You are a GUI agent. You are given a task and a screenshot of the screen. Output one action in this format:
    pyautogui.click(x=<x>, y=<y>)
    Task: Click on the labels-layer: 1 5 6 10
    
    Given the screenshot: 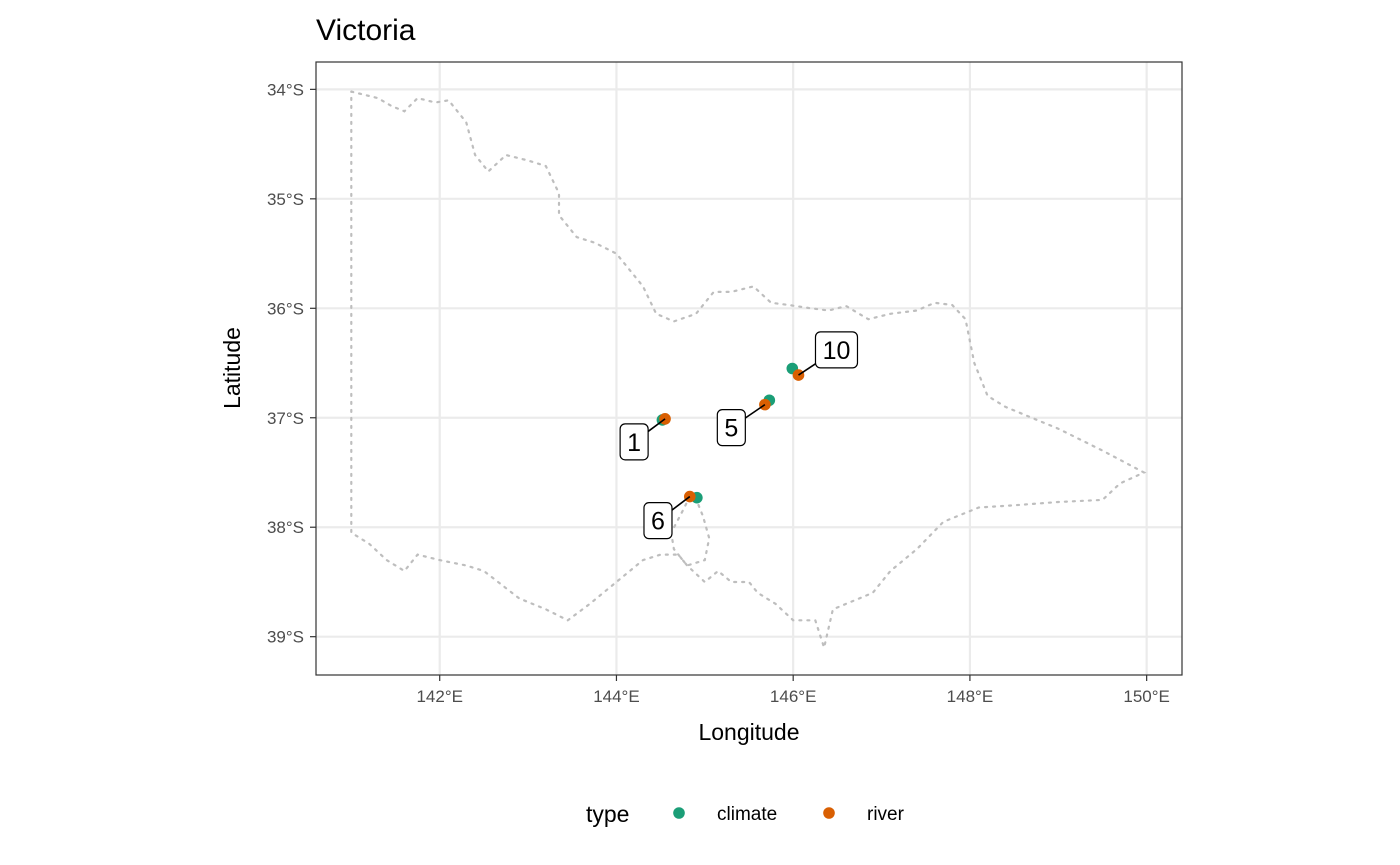 What is the action you would take?
    pyautogui.click(x=739, y=435)
    